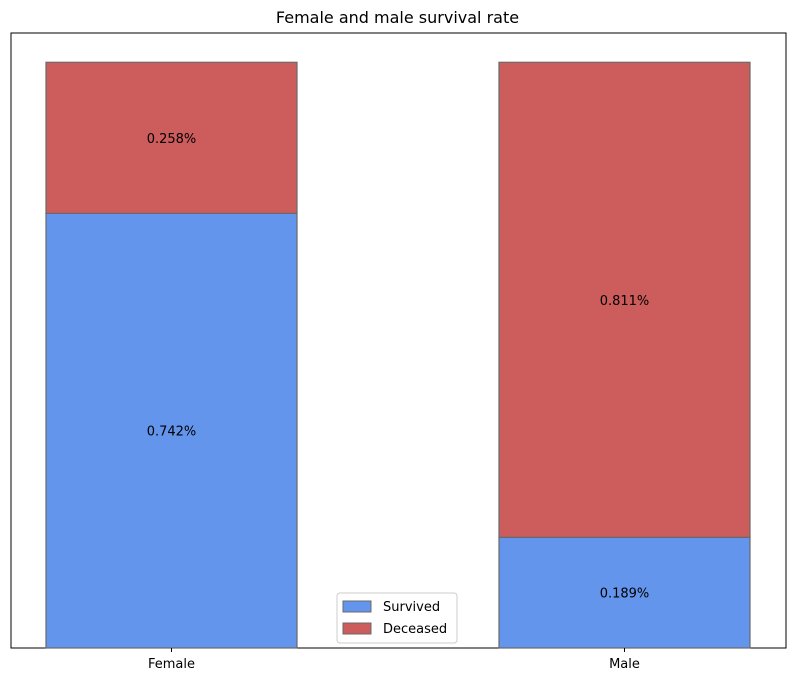 The width and height of the screenshot is (795, 682). I want to click on data-label-deceased-male: 0.811%, so click(625, 301).